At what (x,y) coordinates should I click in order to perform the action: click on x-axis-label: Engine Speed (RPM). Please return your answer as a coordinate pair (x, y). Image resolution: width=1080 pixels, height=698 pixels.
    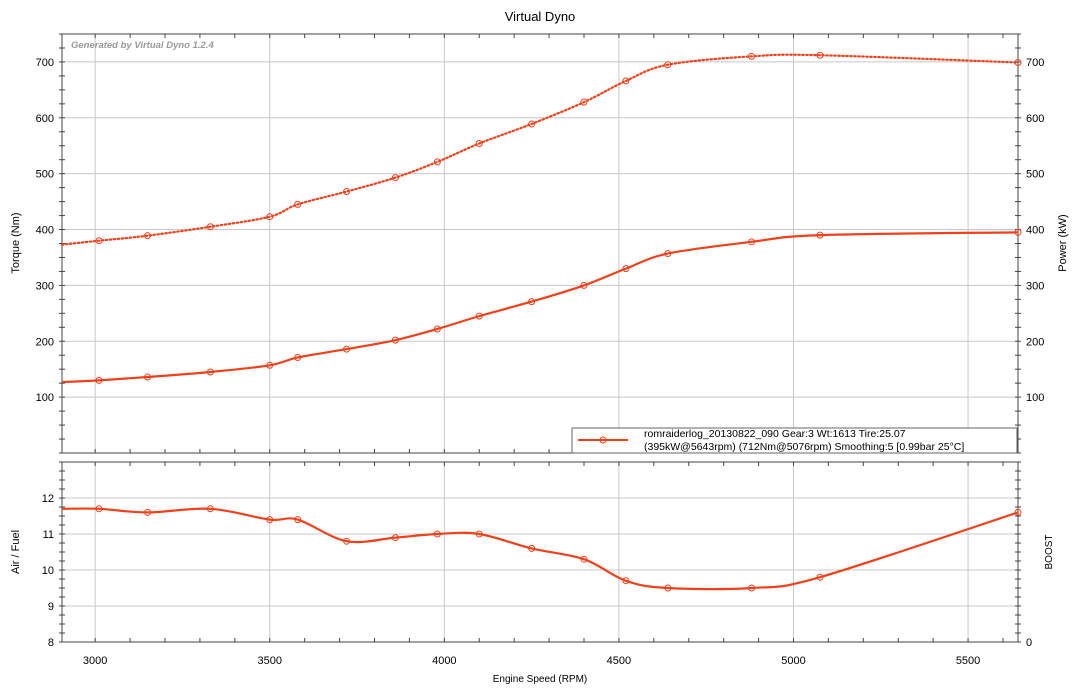
    Looking at the image, I should click on (540, 679).